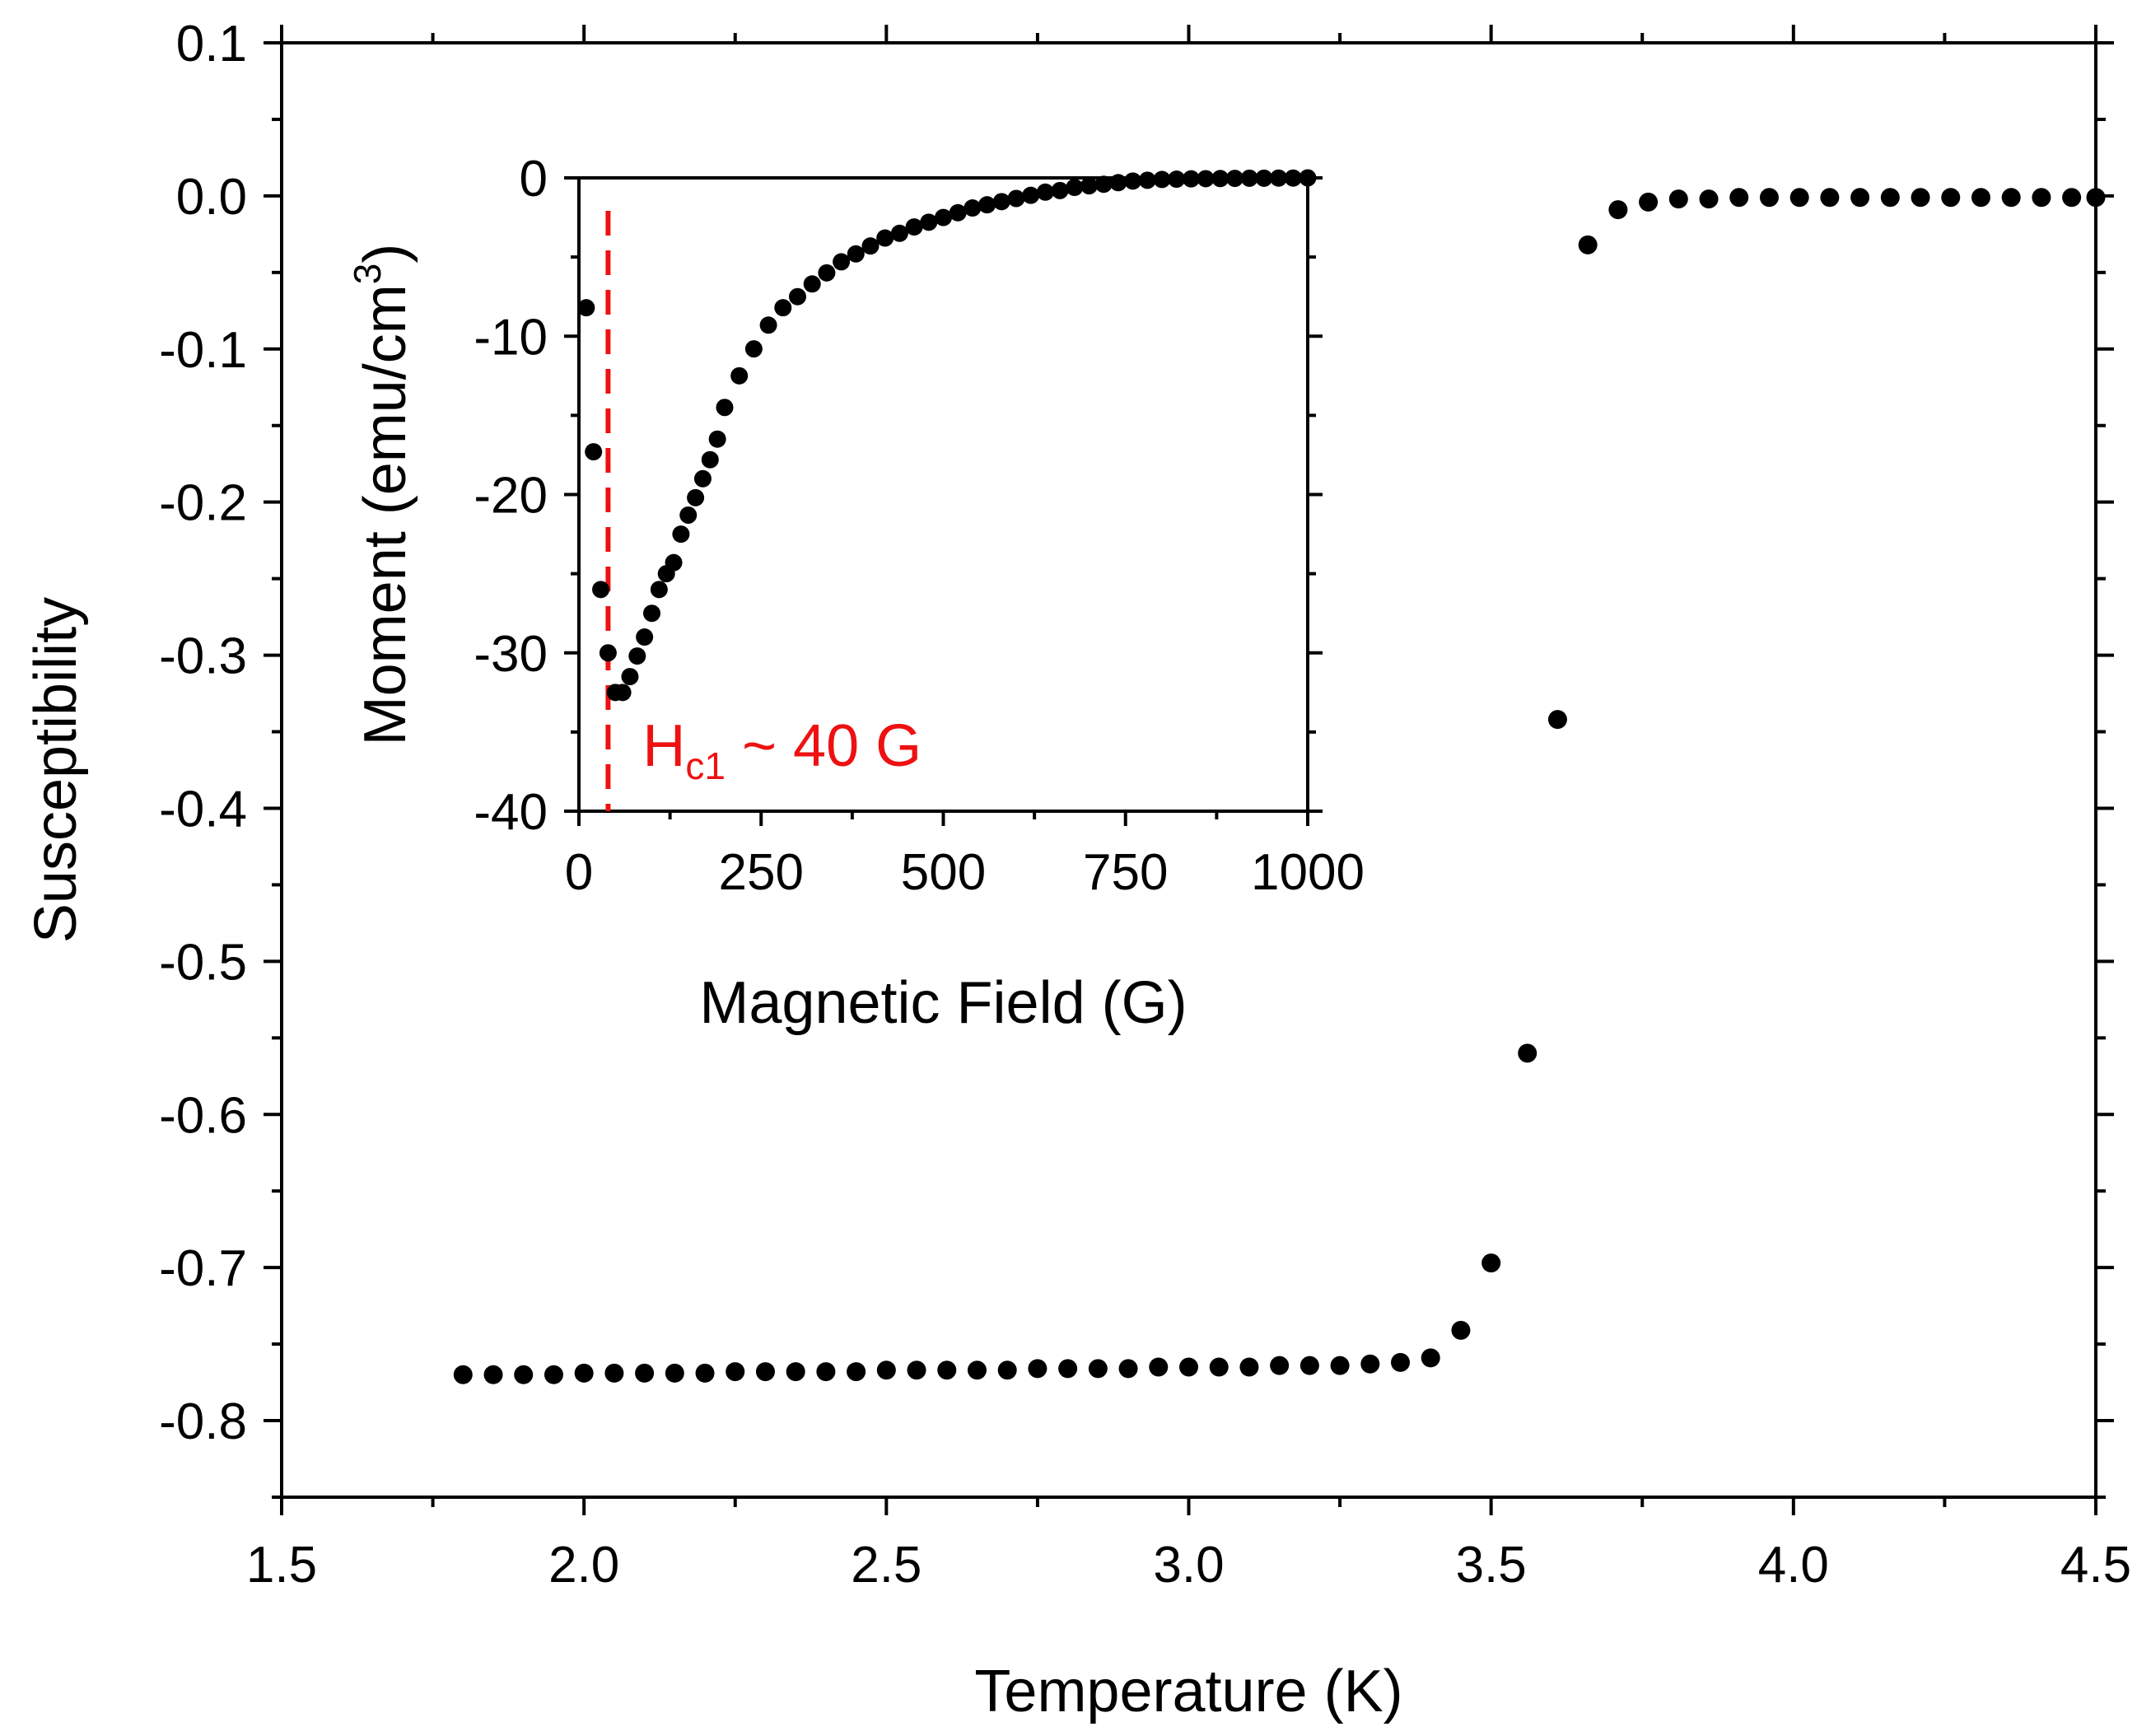 The image size is (2137, 1736). Describe the element at coordinates (2095, 1565) in the screenshot. I see `x-tick-label: 4.5` at that location.